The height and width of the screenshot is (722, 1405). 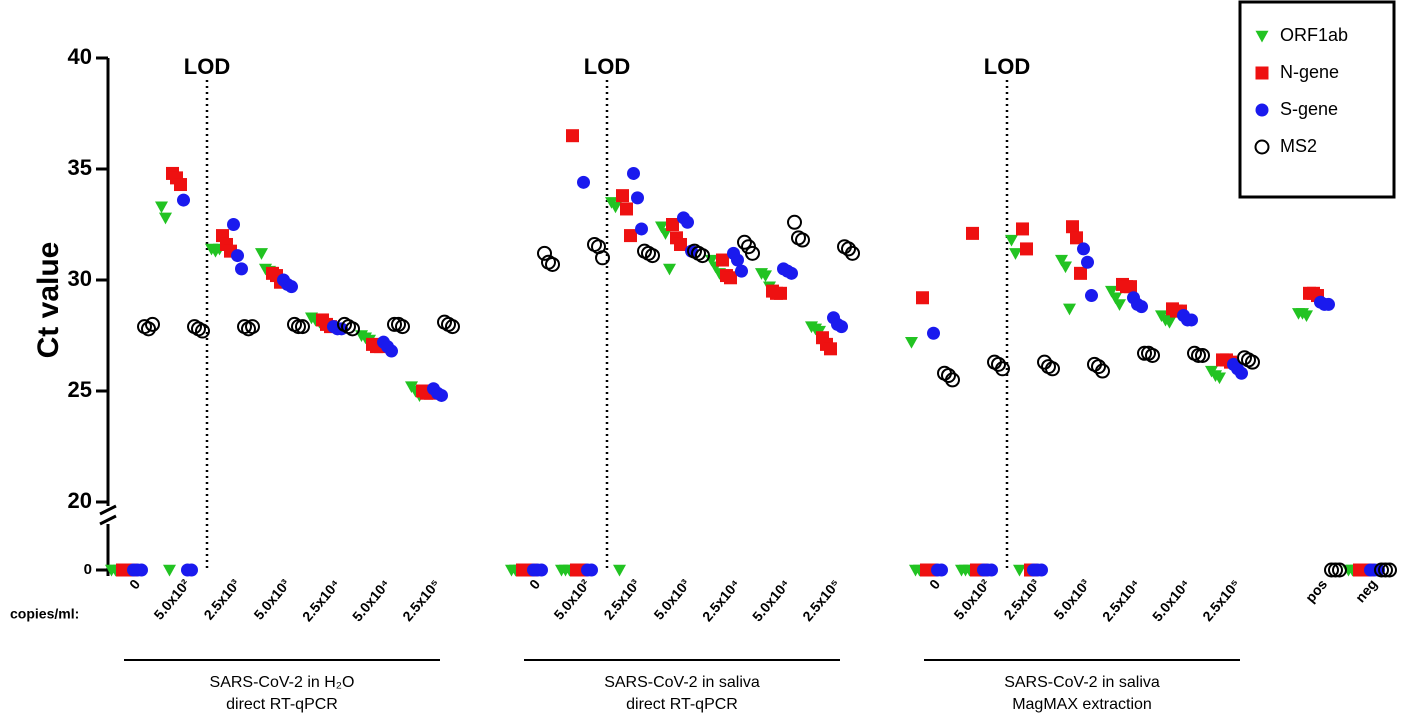 What do you see at coordinates (48, 300) in the screenshot?
I see `y-axis-title: Ct value` at bounding box center [48, 300].